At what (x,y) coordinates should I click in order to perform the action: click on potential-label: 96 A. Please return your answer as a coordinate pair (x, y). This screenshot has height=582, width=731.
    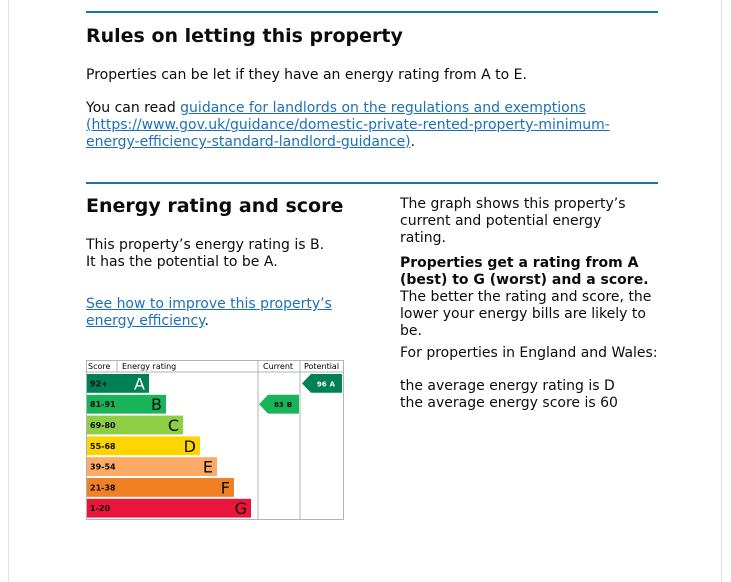
    Looking at the image, I should click on (326, 384).